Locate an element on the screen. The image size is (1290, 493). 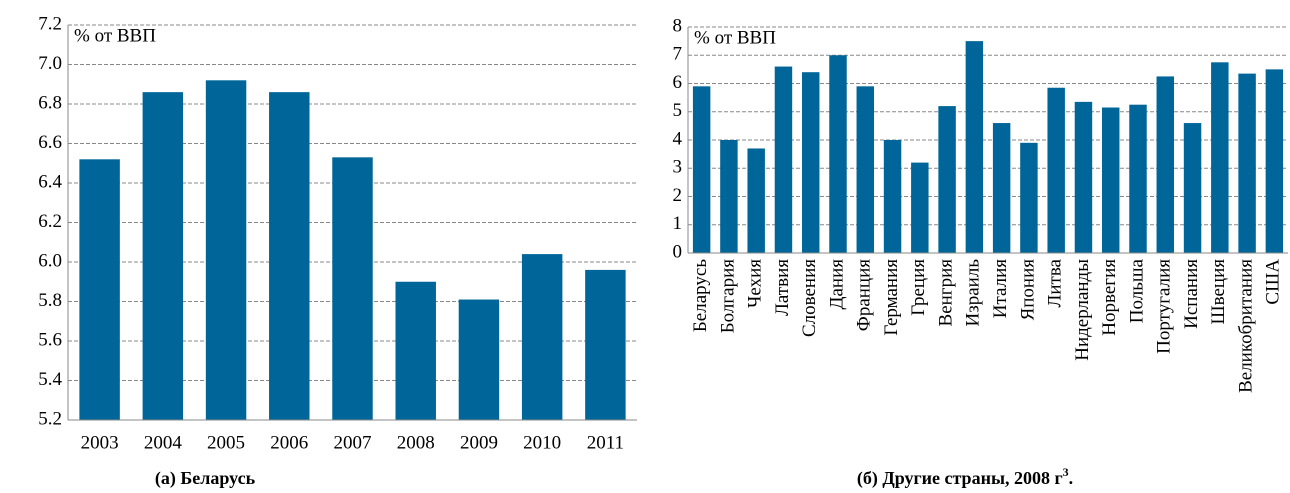
x-tick-label: Беларусь is located at coordinates (700, 295).